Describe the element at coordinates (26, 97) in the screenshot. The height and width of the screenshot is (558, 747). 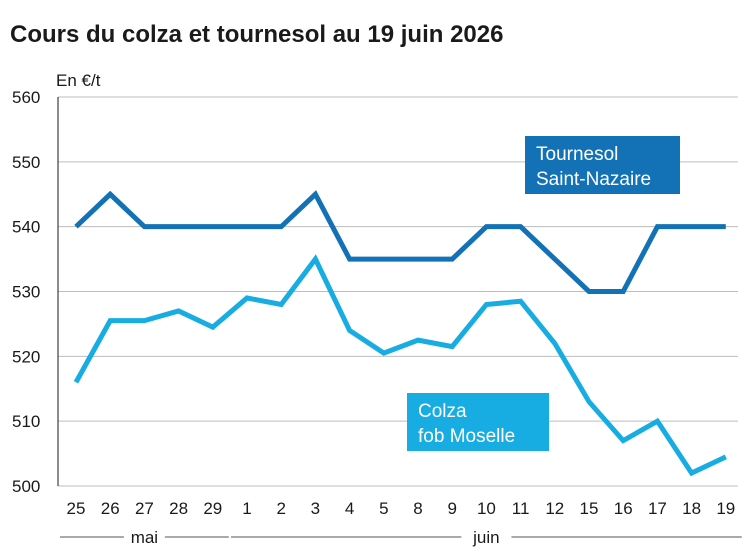
I see `y-tick-label: 560` at that location.